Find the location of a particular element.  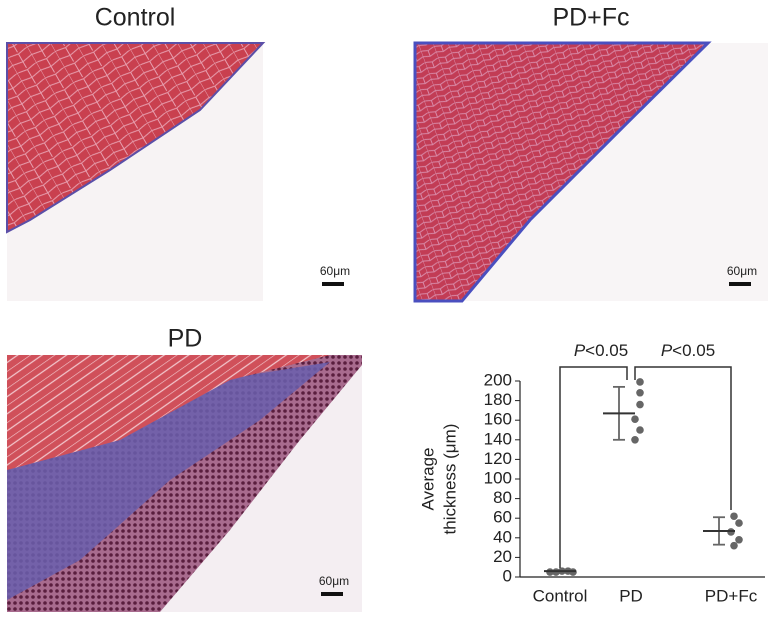

y-axis-label: thickness (μm) is located at coordinates (449, 479).